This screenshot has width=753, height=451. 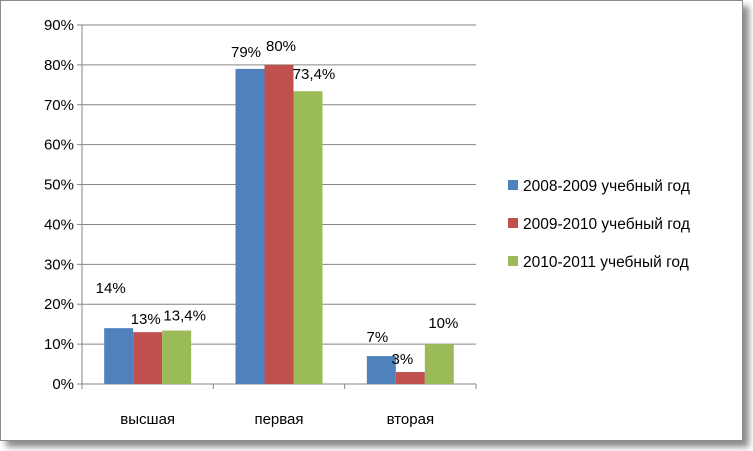 What do you see at coordinates (63, 384) in the screenshot?
I see `y-tick-label: 0%` at bounding box center [63, 384].